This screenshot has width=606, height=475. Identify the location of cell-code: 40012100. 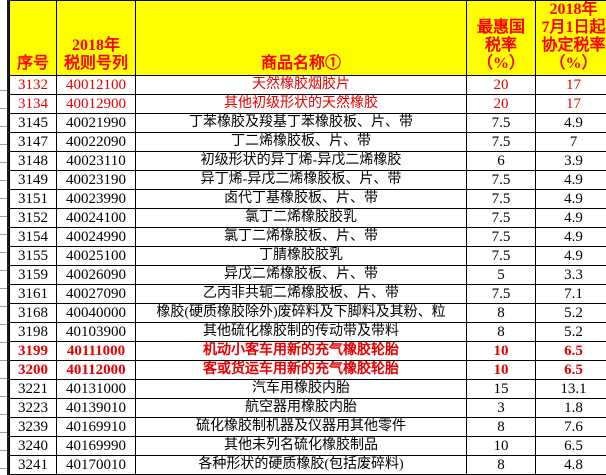
(96, 85).